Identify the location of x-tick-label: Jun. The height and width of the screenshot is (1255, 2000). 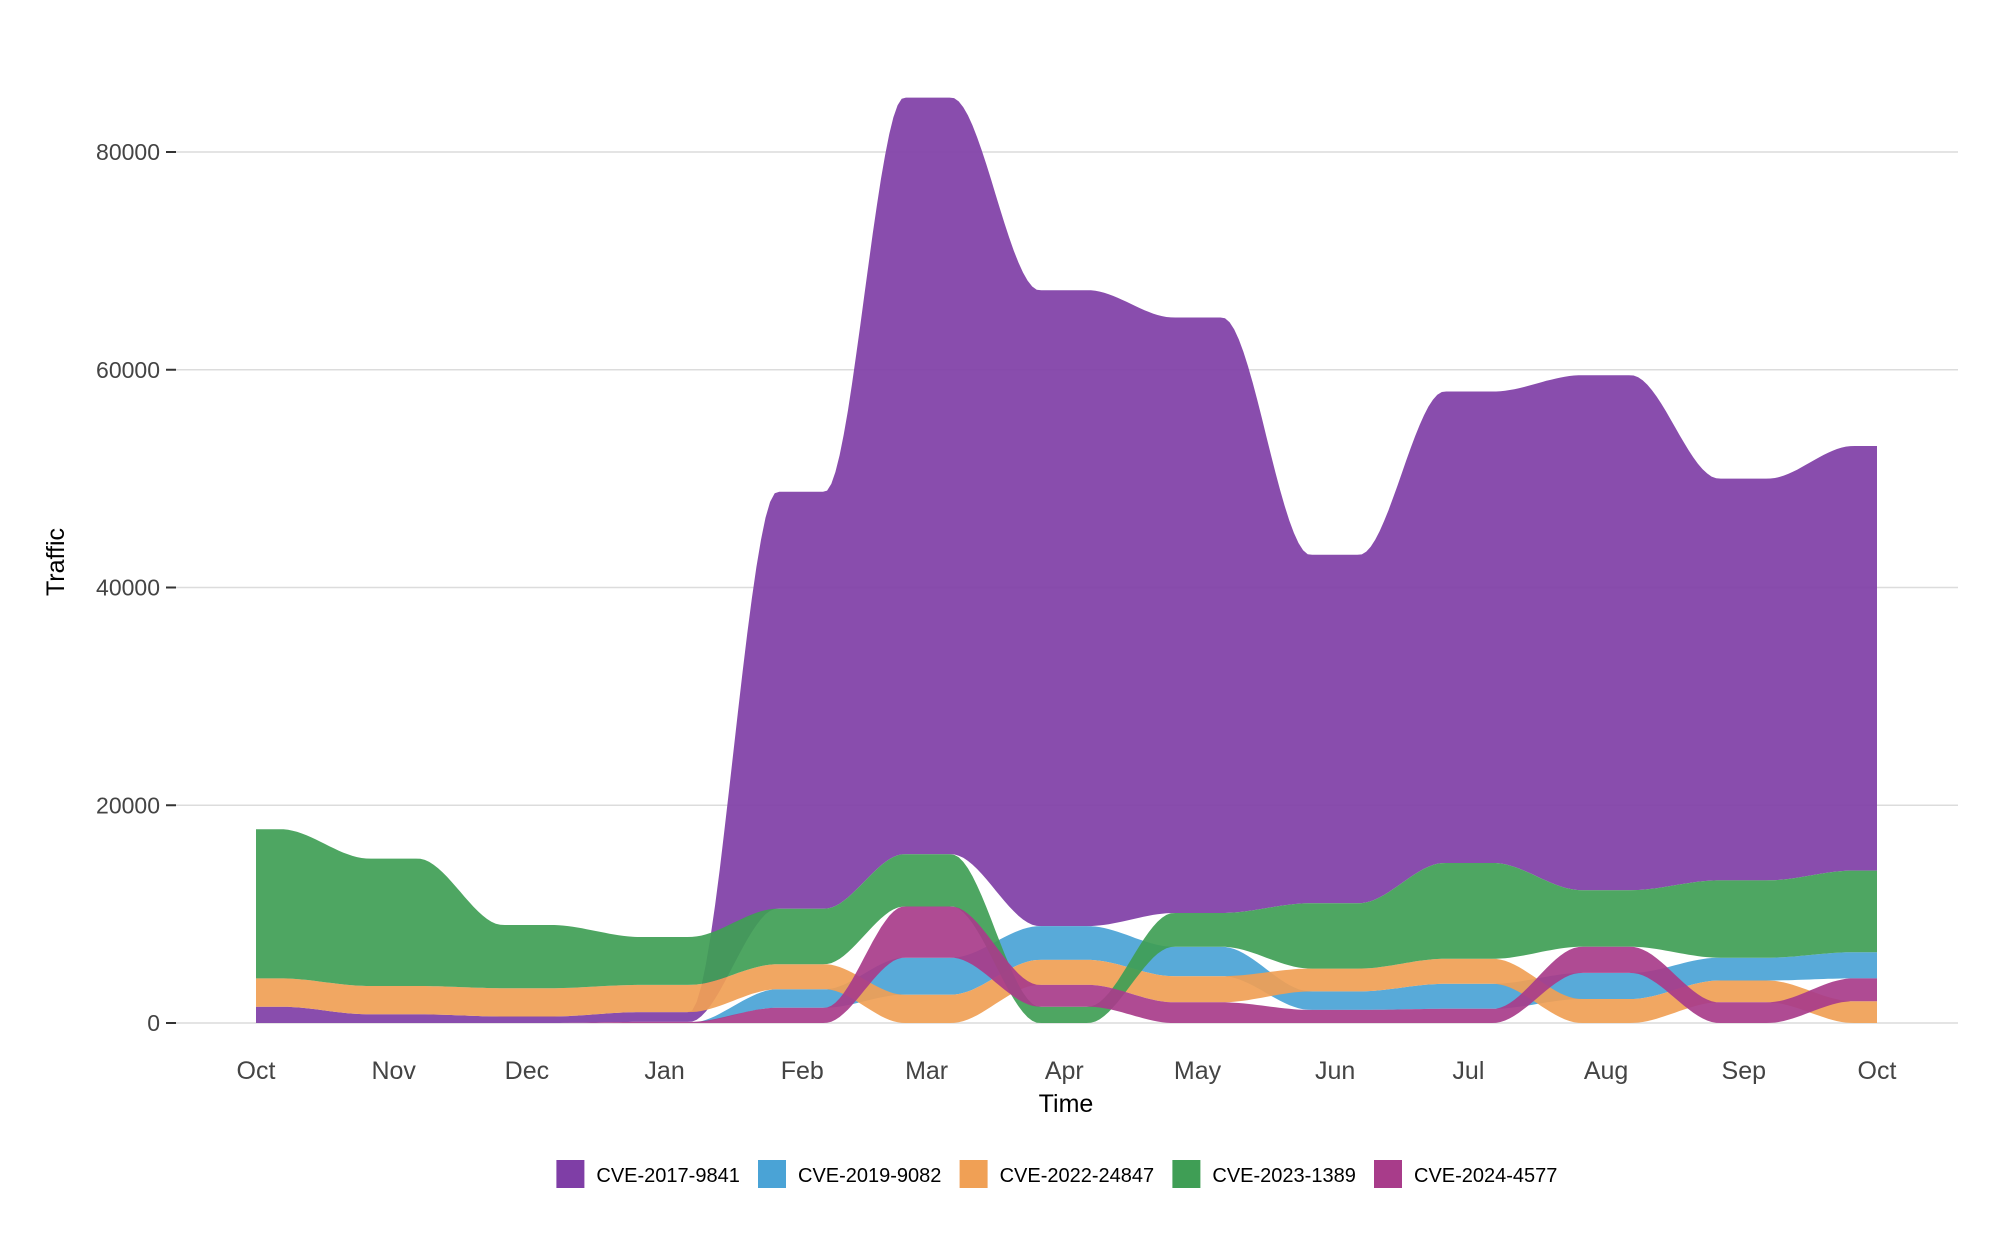
(1335, 1071).